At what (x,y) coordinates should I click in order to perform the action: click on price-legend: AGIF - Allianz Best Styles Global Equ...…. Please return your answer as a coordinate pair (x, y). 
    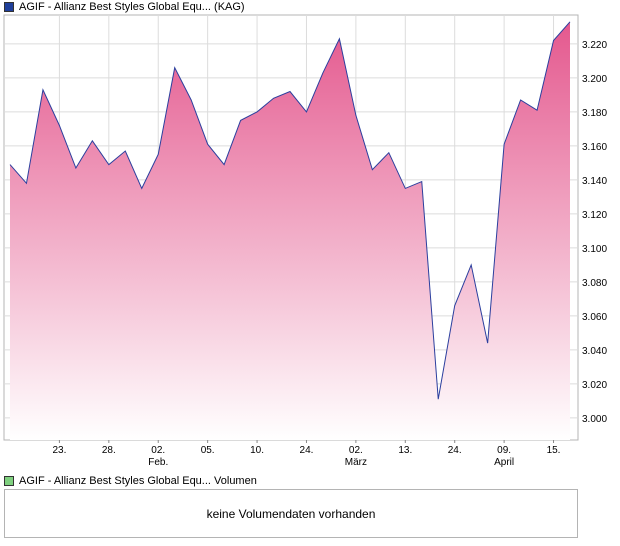
    Looking at the image, I should click on (124, 7).